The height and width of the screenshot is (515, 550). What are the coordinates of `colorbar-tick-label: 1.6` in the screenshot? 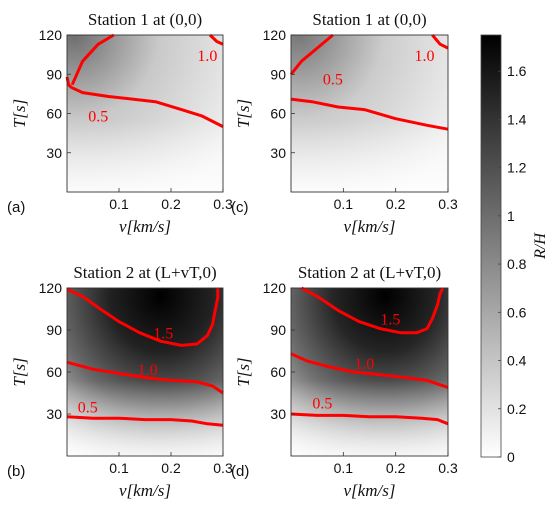 It's located at (517, 71).